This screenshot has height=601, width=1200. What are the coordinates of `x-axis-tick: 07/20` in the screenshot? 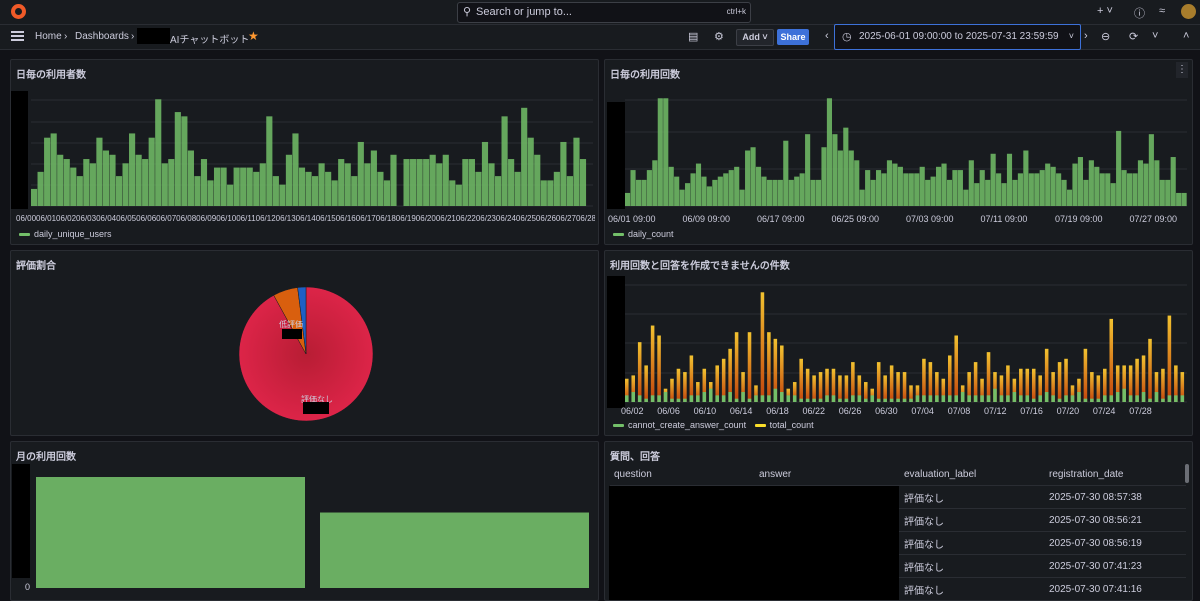 It's located at (1068, 411).